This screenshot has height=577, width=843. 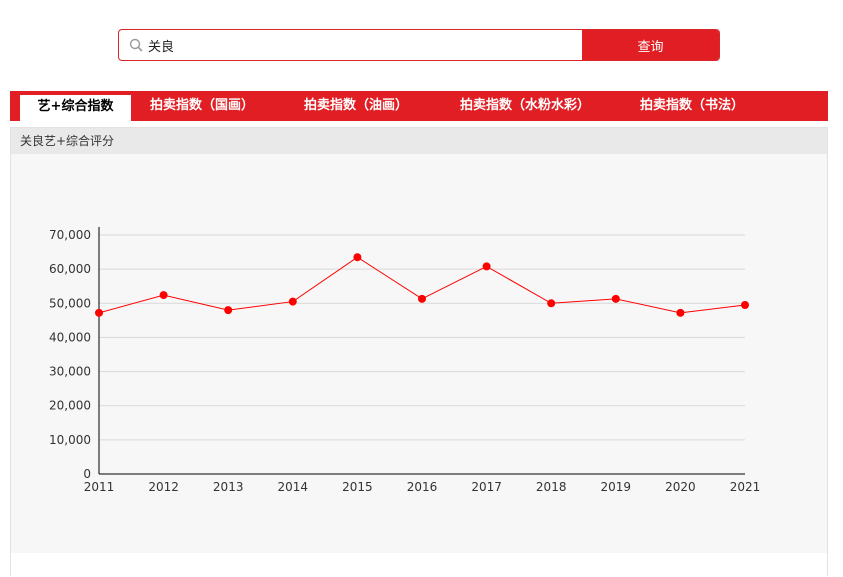 I want to click on x-tick-label: 2015, so click(x=357, y=487).